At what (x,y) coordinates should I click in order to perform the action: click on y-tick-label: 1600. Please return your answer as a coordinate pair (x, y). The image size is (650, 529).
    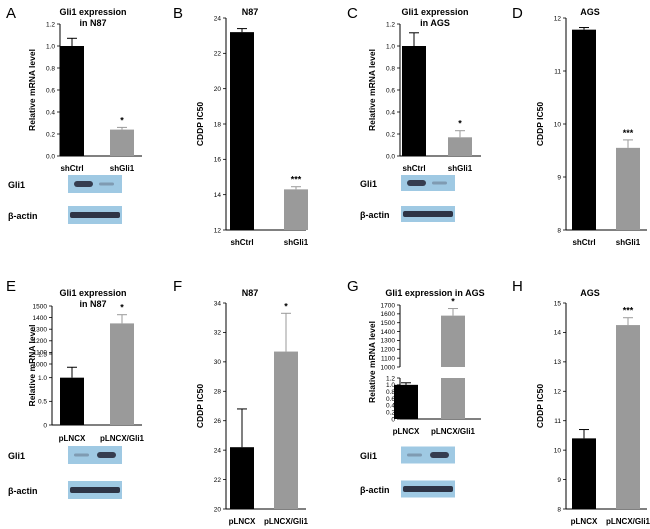
    Looking at the image, I should click on (388, 314).